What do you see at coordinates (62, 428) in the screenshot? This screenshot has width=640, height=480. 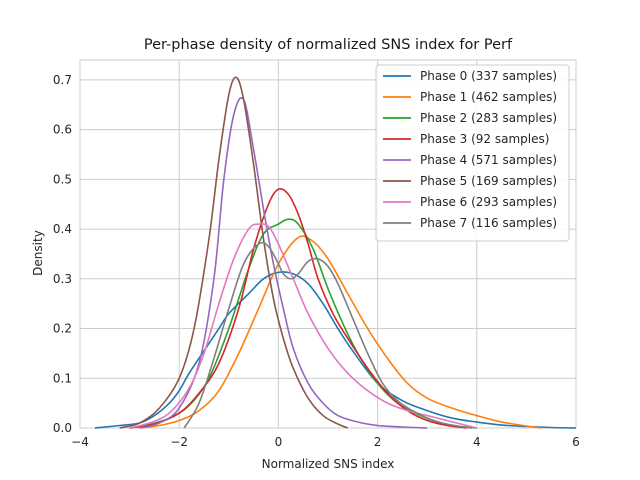 I see `y-tick-label: 0.0` at bounding box center [62, 428].